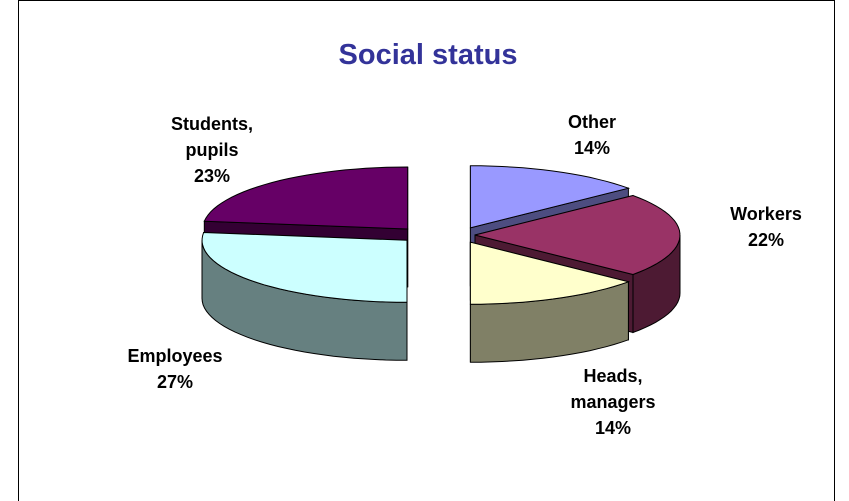  What do you see at coordinates (612, 389) in the screenshot?
I see `slice-label: Heads, managers` at bounding box center [612, 389].